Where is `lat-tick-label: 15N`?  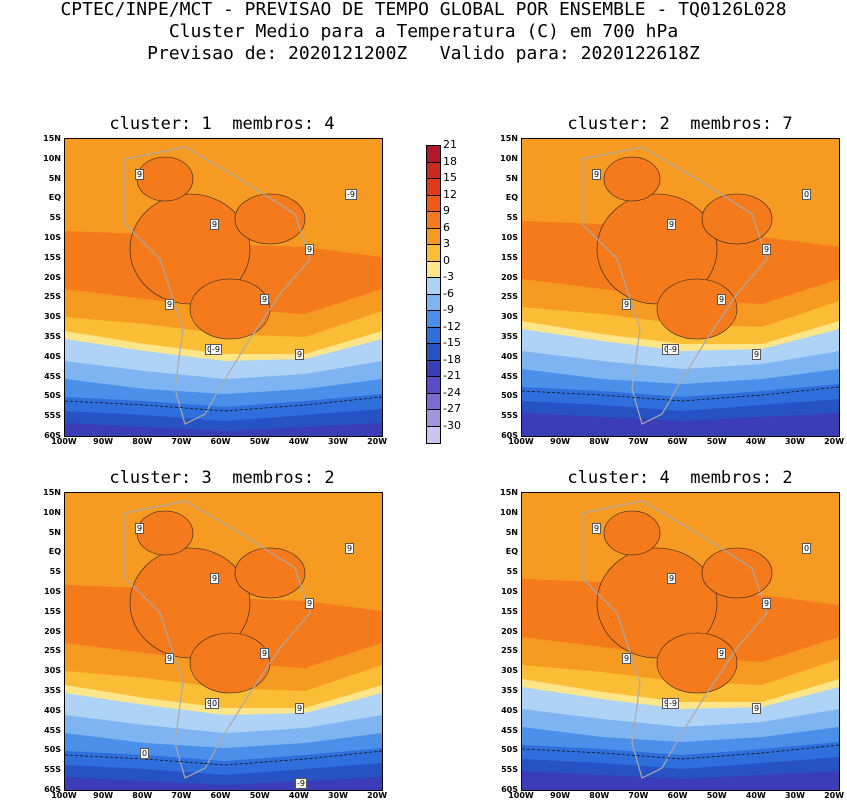 lat-tick-label: 15N is located at coordinates (509, 138).